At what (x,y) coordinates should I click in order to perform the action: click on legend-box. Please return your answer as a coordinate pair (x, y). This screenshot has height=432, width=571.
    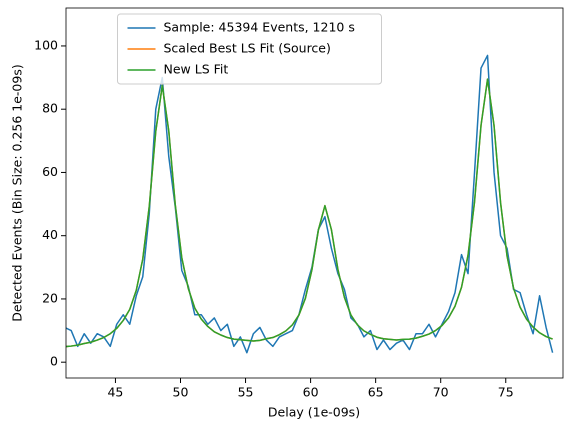
    Looking at the image, I should click on (249, 49).